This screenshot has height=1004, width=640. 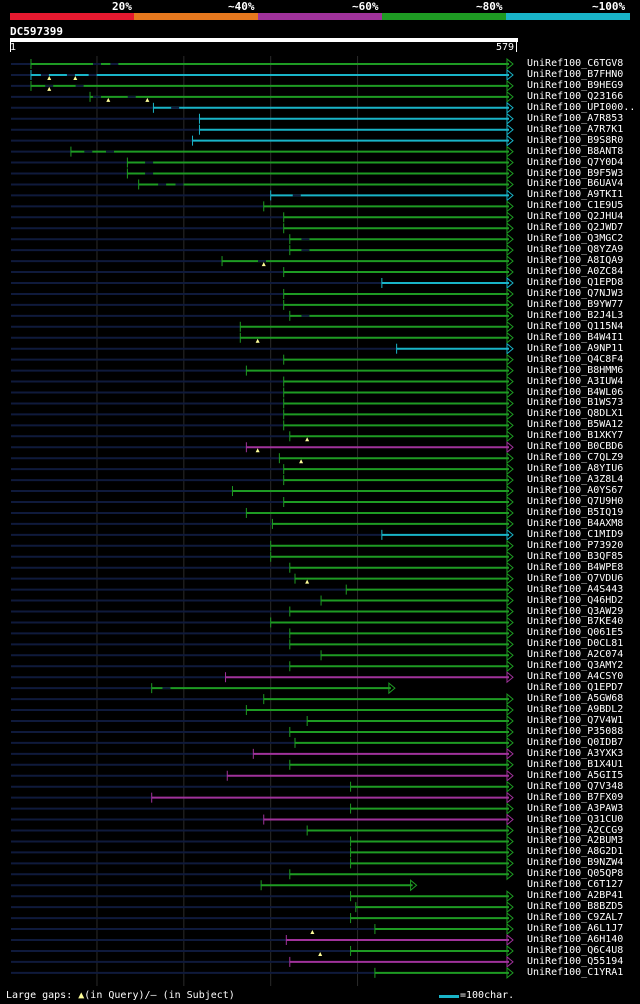 I want to click on hit-label: UniRef100_B3QF85, so click(x=575, y=556).